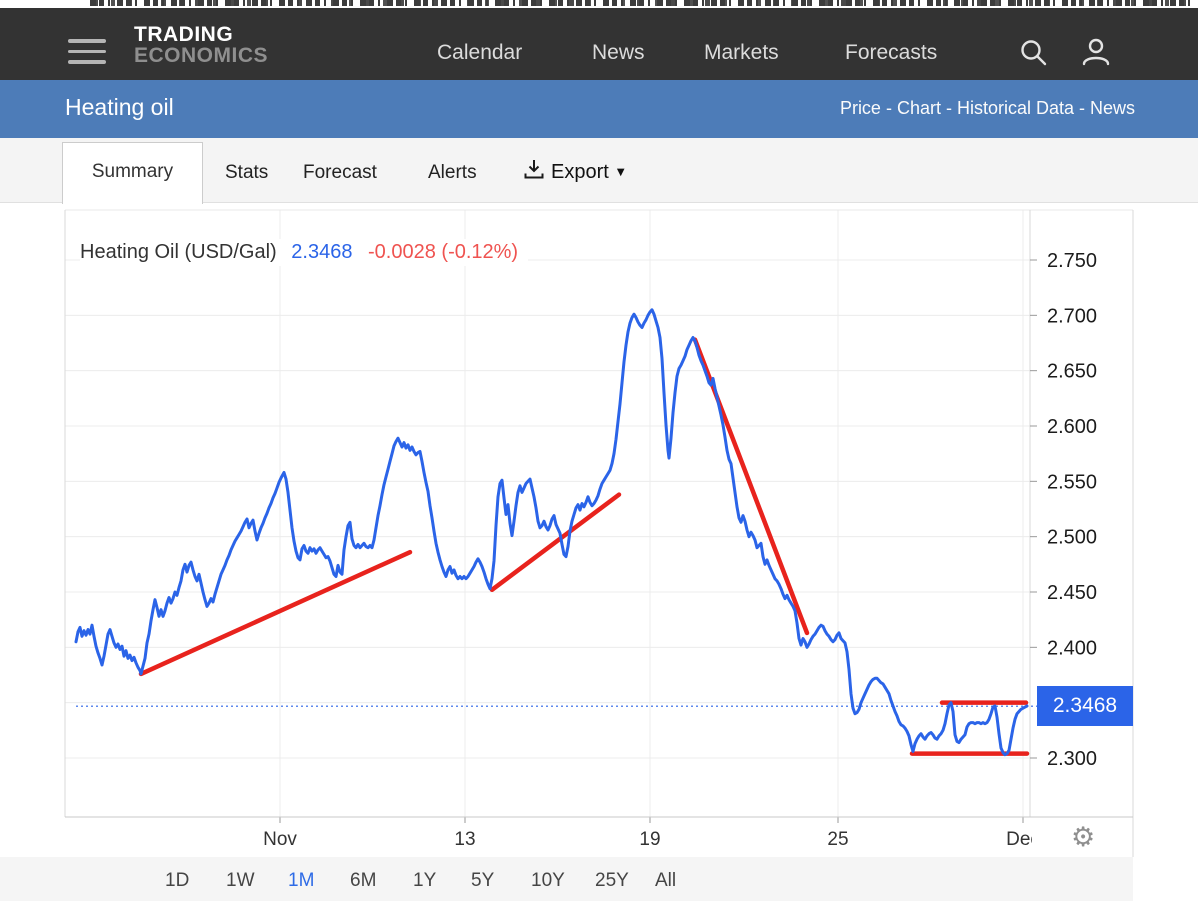  I want to click on search-icon, so click(1033, 54).